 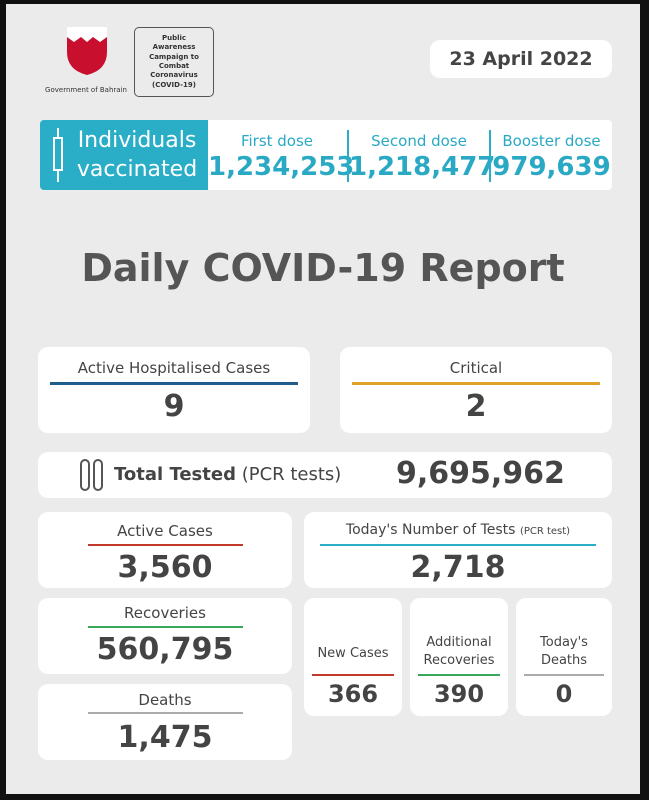 I want to click on card-label: Active Cases, so click(x=165, y=531).